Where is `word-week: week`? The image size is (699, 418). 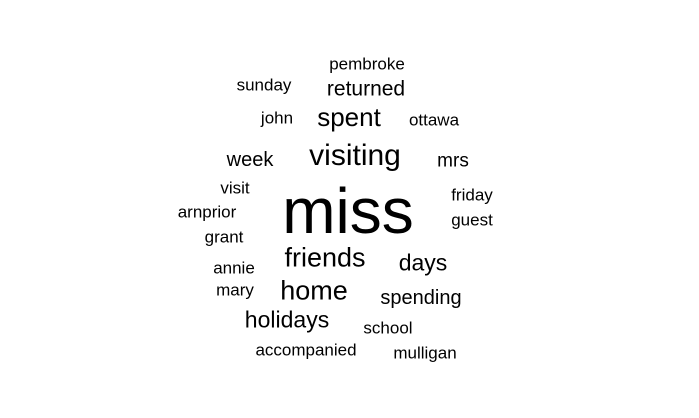 word-week: week is located at coordinates (250, 160).